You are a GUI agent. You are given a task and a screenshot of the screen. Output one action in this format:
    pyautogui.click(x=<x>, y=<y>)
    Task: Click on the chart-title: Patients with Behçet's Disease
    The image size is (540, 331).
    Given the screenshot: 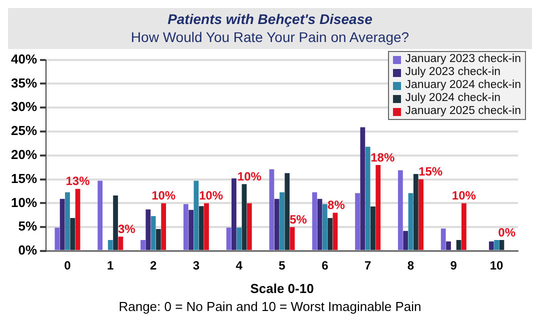 What is the action you would take?
    pyautogui.click(x=270, y=19)
    